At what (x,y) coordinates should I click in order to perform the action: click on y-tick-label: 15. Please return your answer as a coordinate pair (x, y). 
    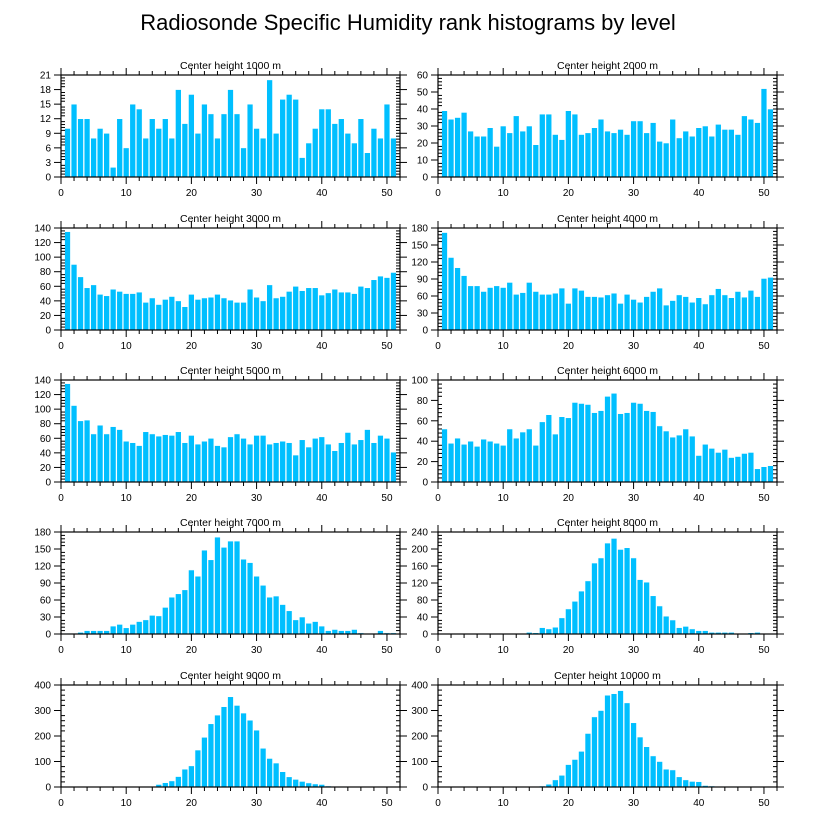
    Looking at the image, I should click on (46, 105).